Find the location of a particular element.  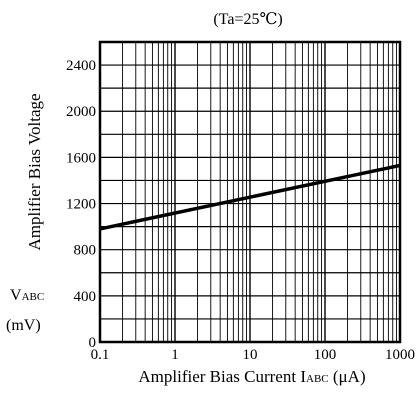

y-axis-symbol: VABC is located at coordinates (27, 295).